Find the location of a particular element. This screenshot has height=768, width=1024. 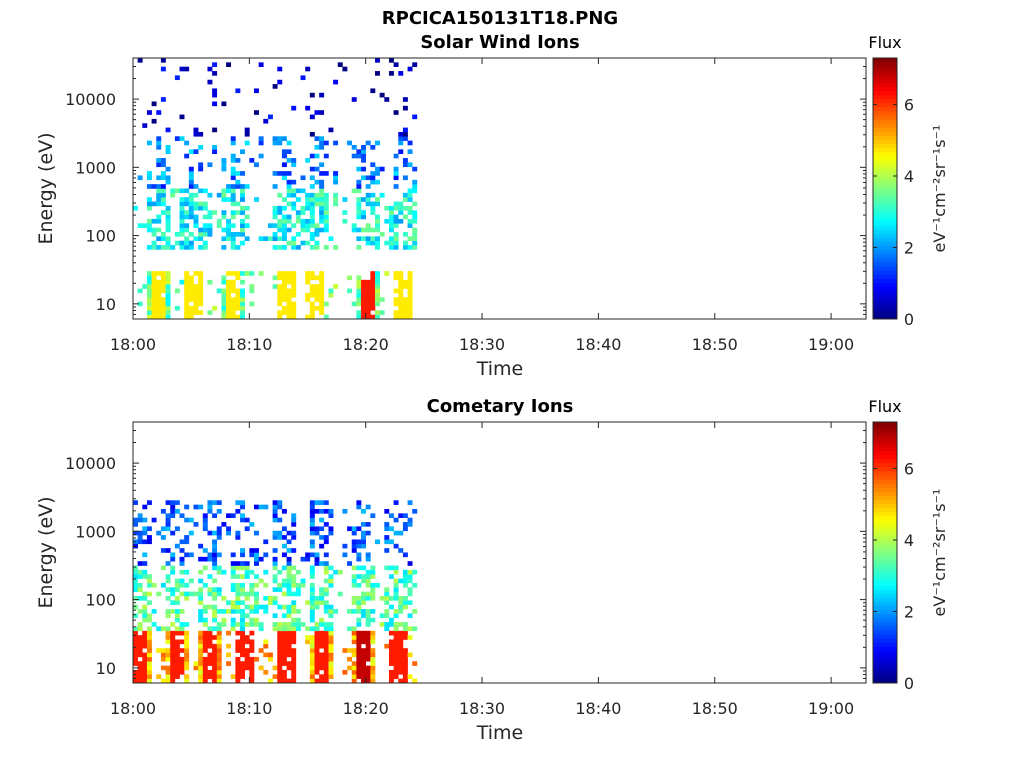

colorbar-swatch is located at coordinates (885, 317).